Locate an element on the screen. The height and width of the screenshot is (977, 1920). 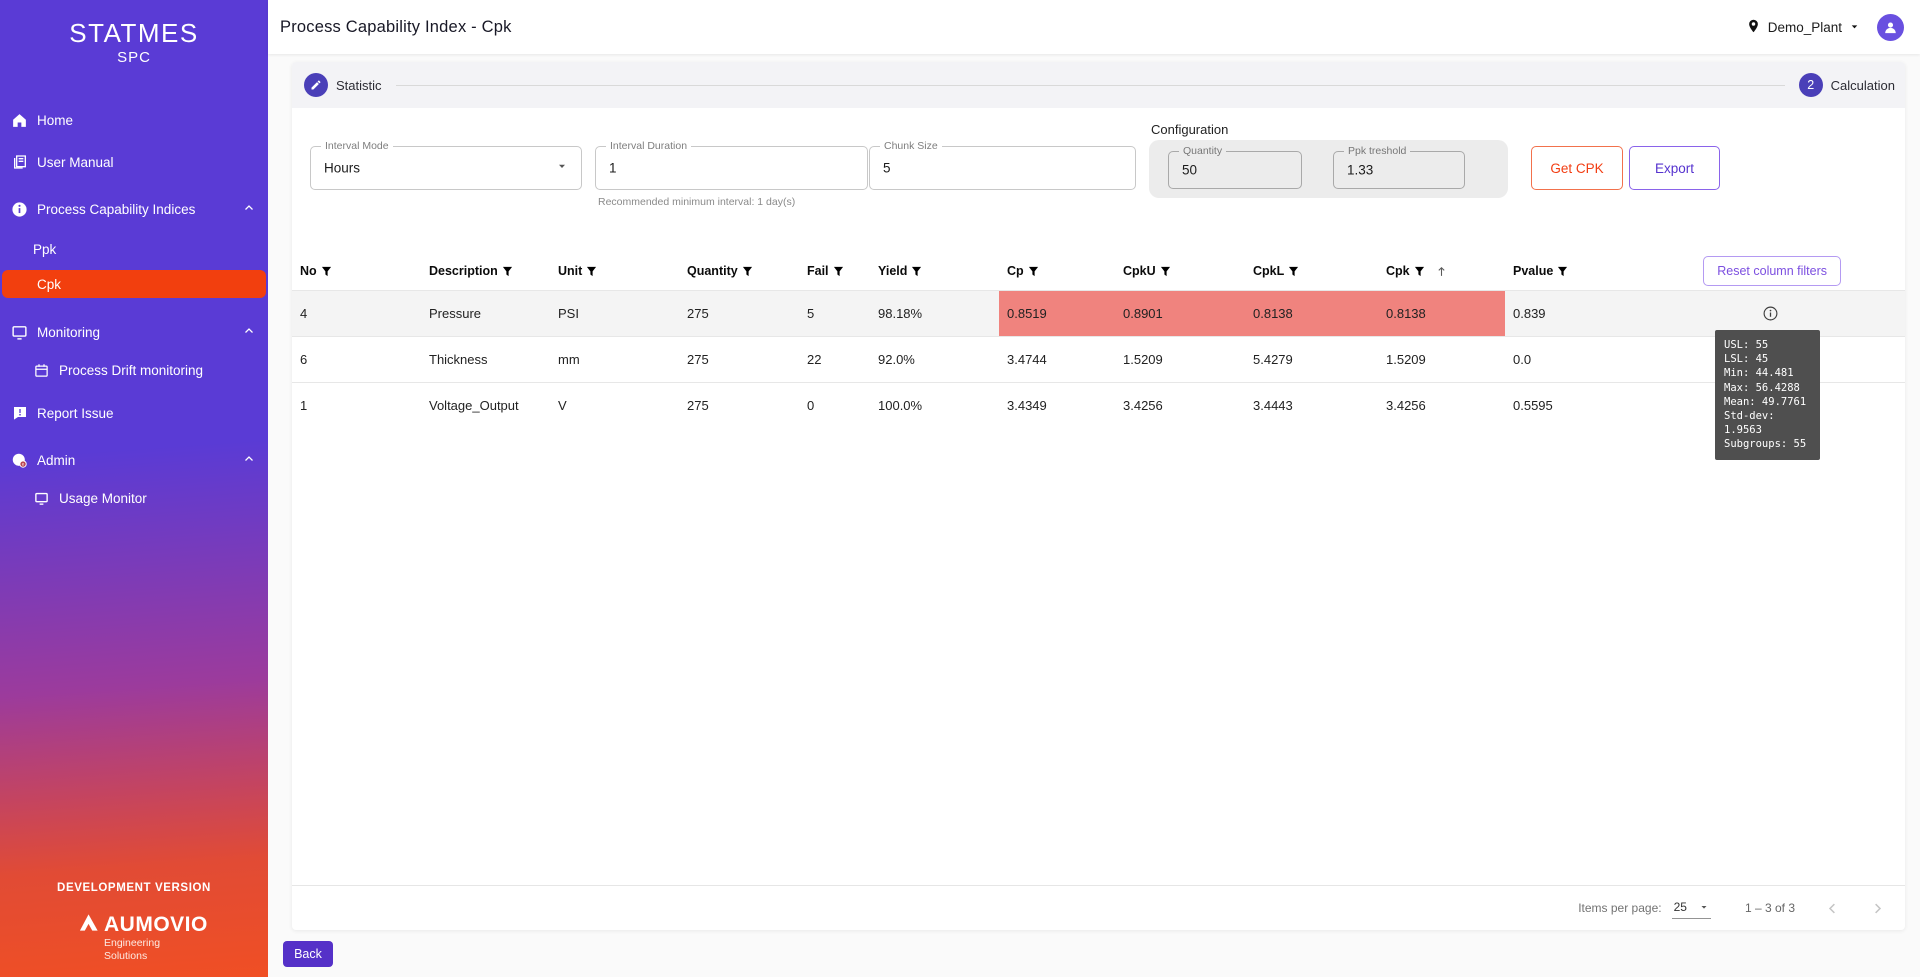
cell-unit: V is located at coordinates (562, 405).